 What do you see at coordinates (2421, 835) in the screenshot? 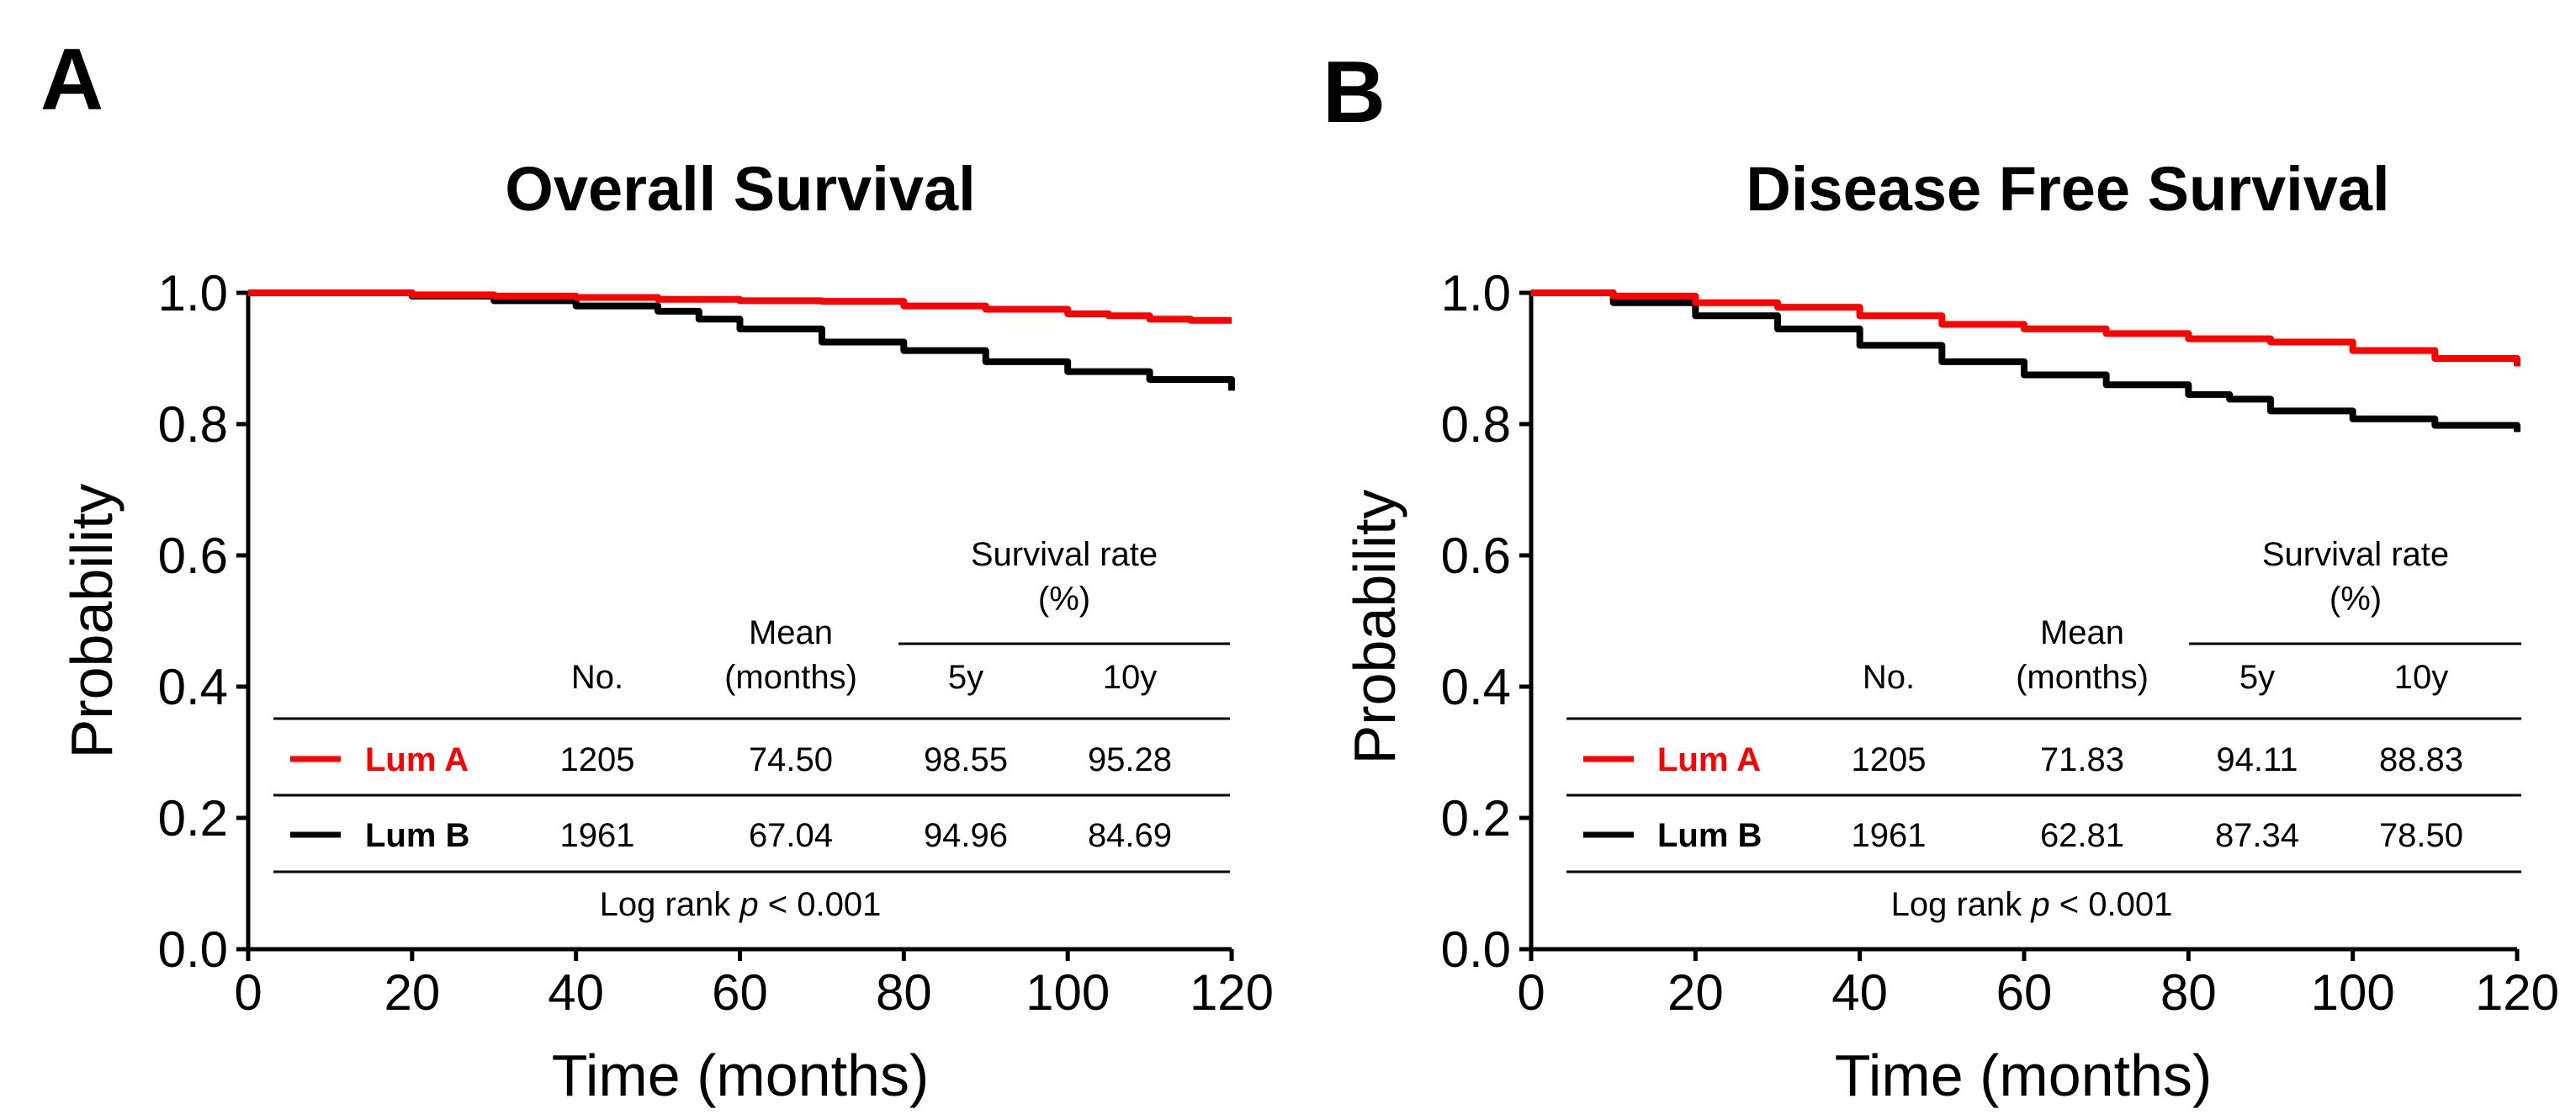
I see `cell-10y: 78.50` at bounding box center [2421, 835].